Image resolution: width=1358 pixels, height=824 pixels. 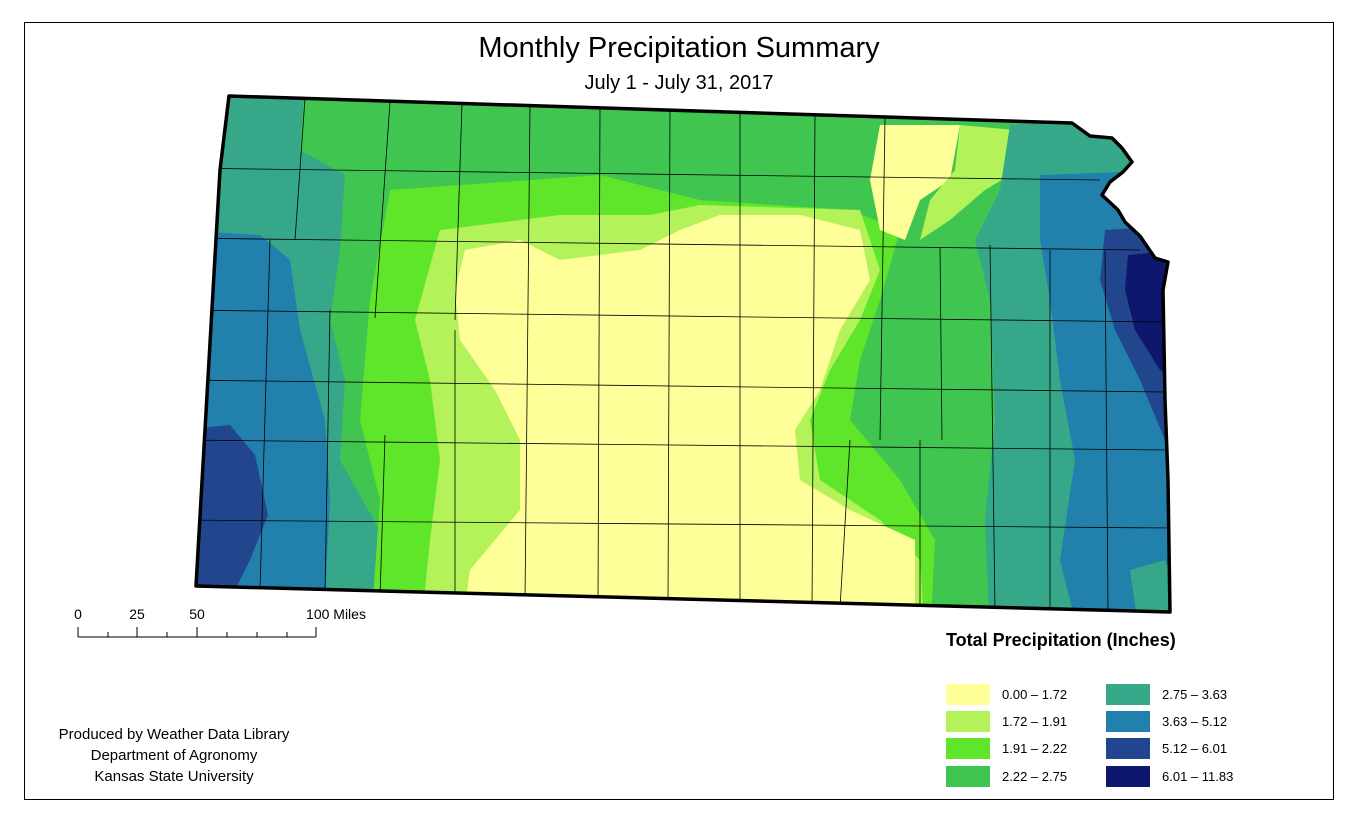 I want to click on legend-label: 6.01 – 11.83, so click(x=1198, y=776).